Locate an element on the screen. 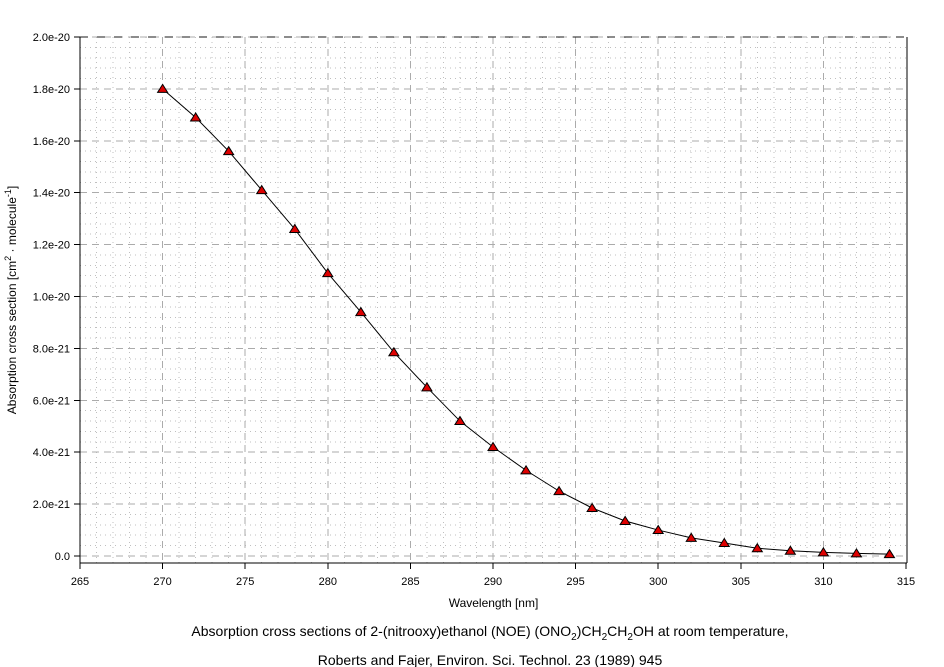 The width and height of the screenshot is (944, 667). x-tick-label: 295 is located at coordinates (575, 582).